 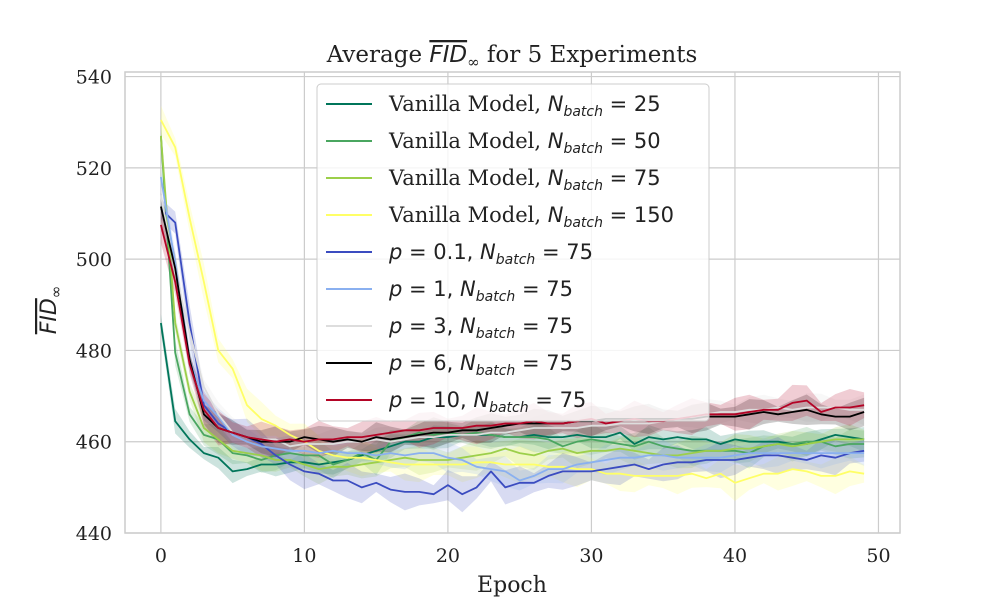 I want to click on chart-title-pre: Average, so click(x=378, y=55).